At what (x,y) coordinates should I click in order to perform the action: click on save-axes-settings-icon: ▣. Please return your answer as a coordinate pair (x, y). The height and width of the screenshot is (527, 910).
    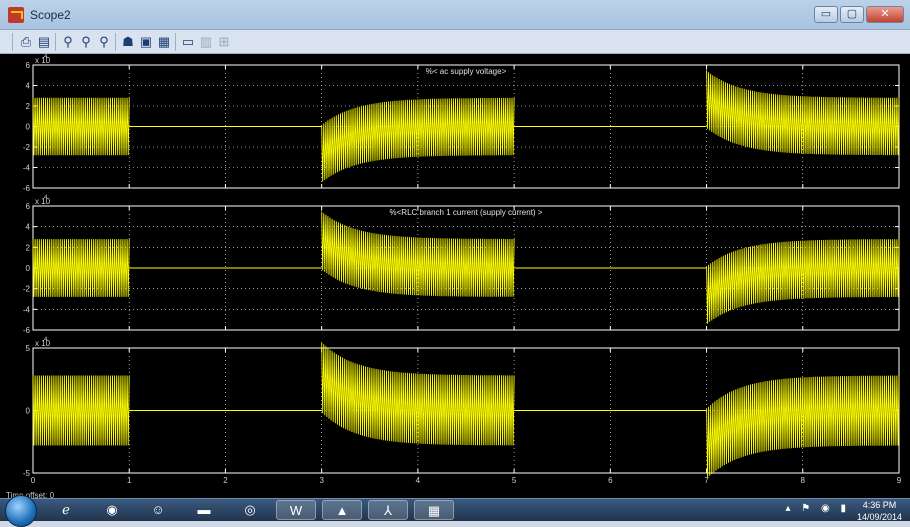
    Looking at the image, I should click on (146, 41).